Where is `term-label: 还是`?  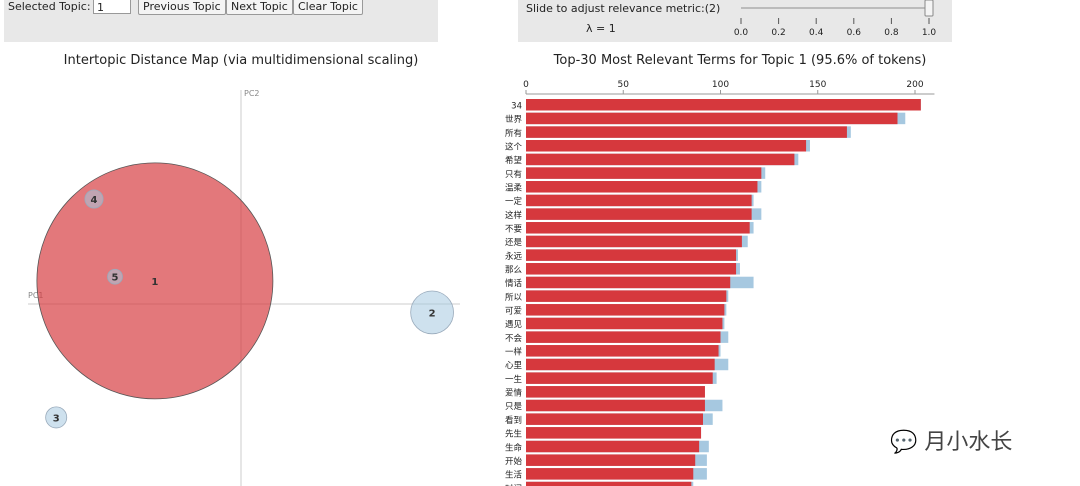 term-label: 还是 is located at coordinates (514, 242).